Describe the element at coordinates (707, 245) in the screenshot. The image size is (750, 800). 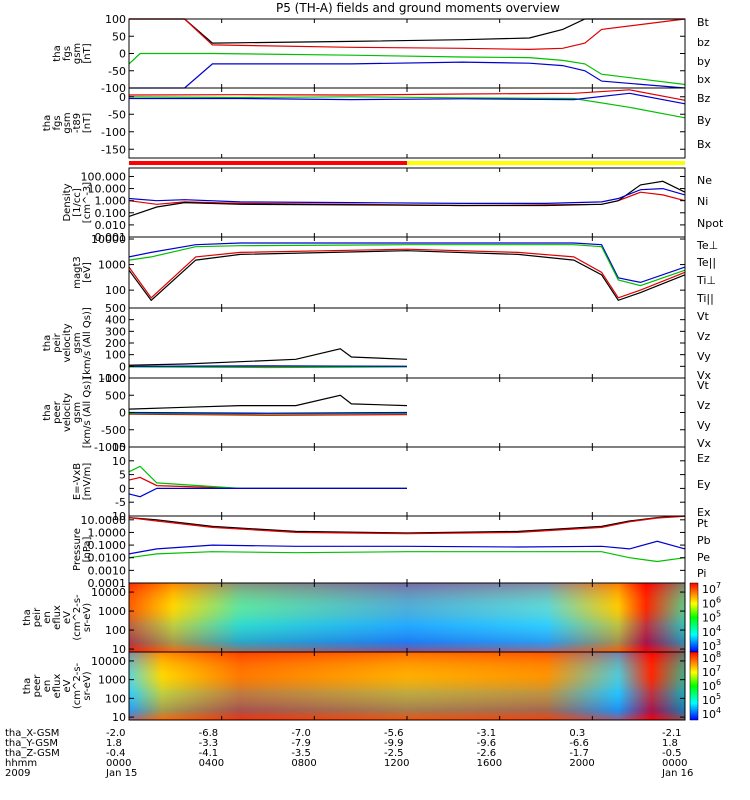
I see `legend-entry-Te⊥: Te⊥` at that location.